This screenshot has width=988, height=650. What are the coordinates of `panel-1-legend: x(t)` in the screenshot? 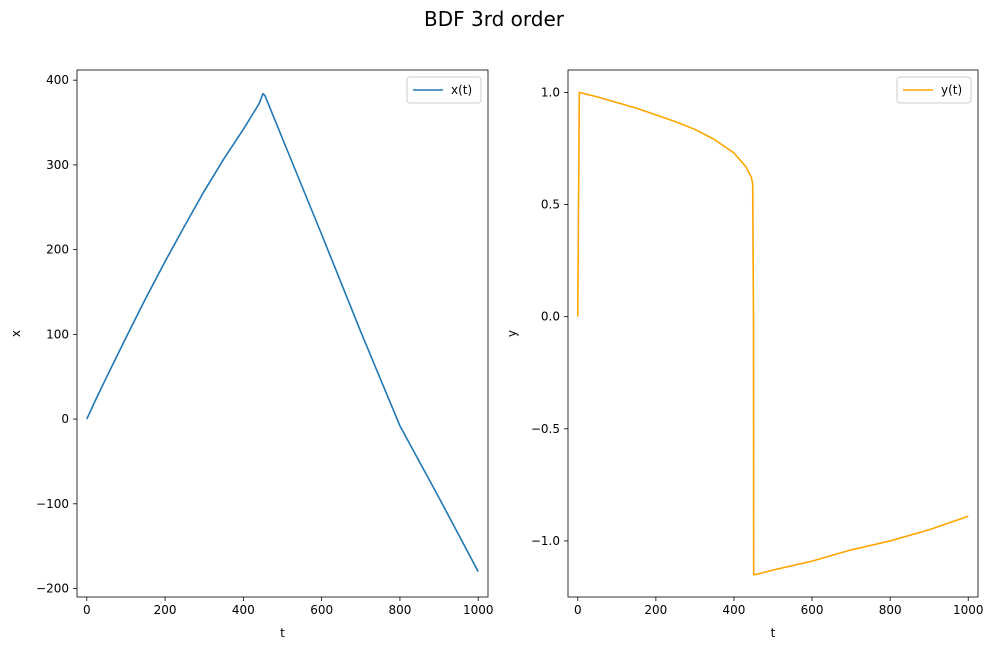 It's located at (444, 90).